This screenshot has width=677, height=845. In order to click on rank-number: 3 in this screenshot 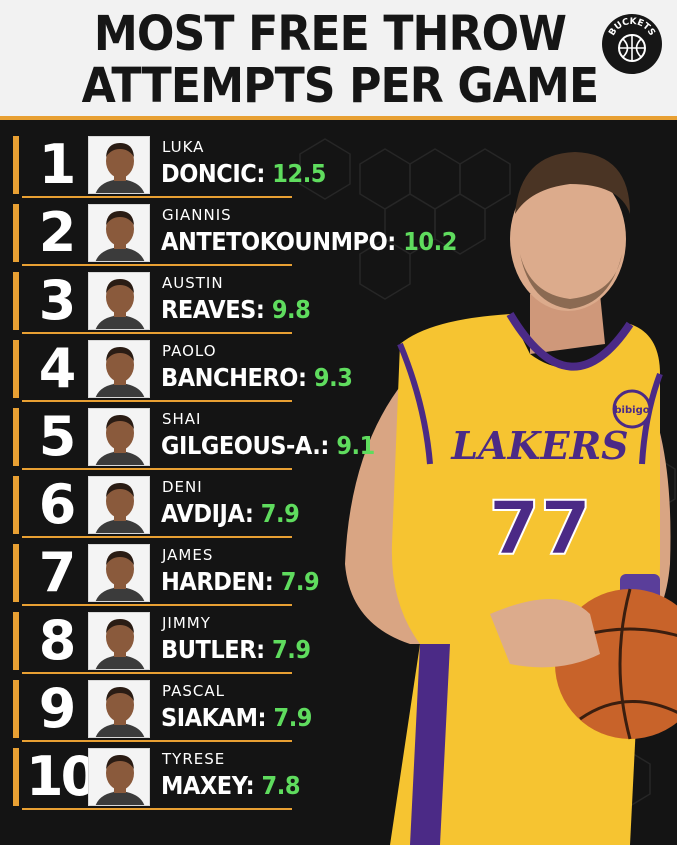, I will do `click(57, 300)`.